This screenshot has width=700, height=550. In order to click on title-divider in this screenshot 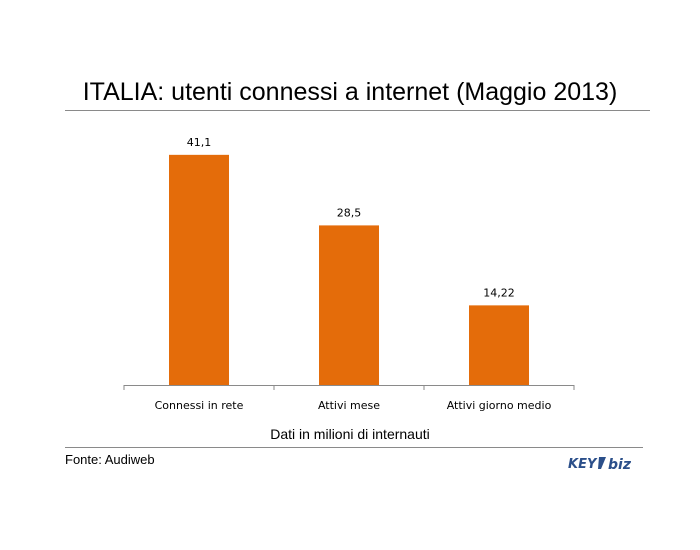, I will do `click(357, 110)`.